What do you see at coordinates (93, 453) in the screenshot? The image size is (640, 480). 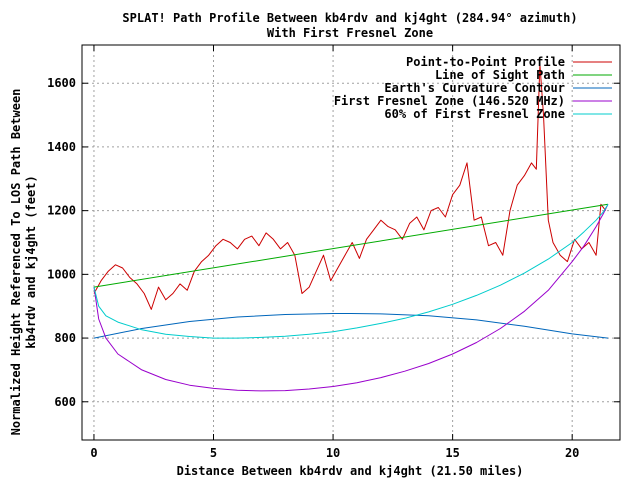 I see `x-tick-label: 0` at bounding box center [93, 453].